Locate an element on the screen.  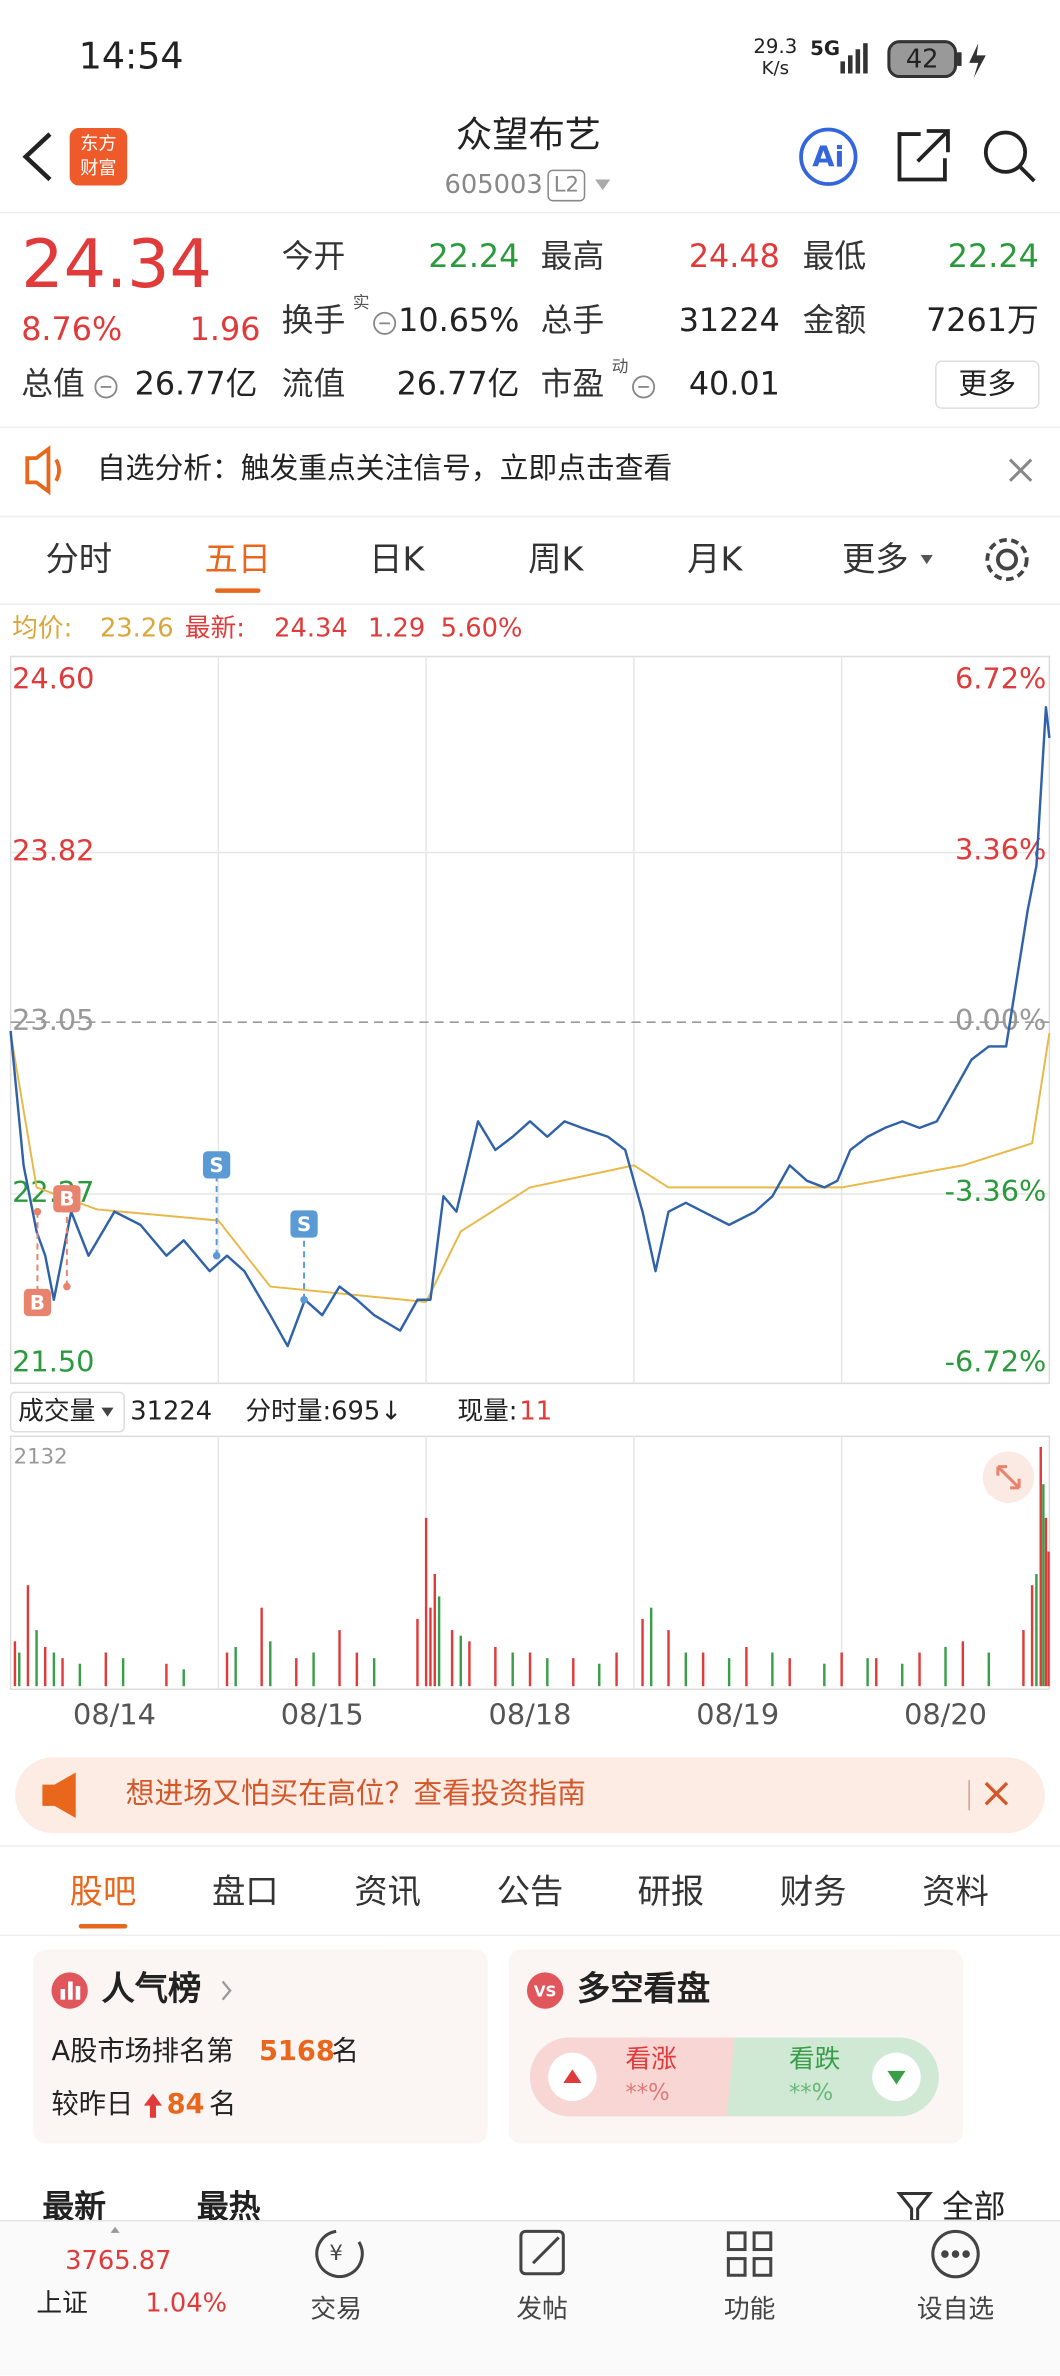
trade-icon: ¥ is located at coordinates (339, 2253).